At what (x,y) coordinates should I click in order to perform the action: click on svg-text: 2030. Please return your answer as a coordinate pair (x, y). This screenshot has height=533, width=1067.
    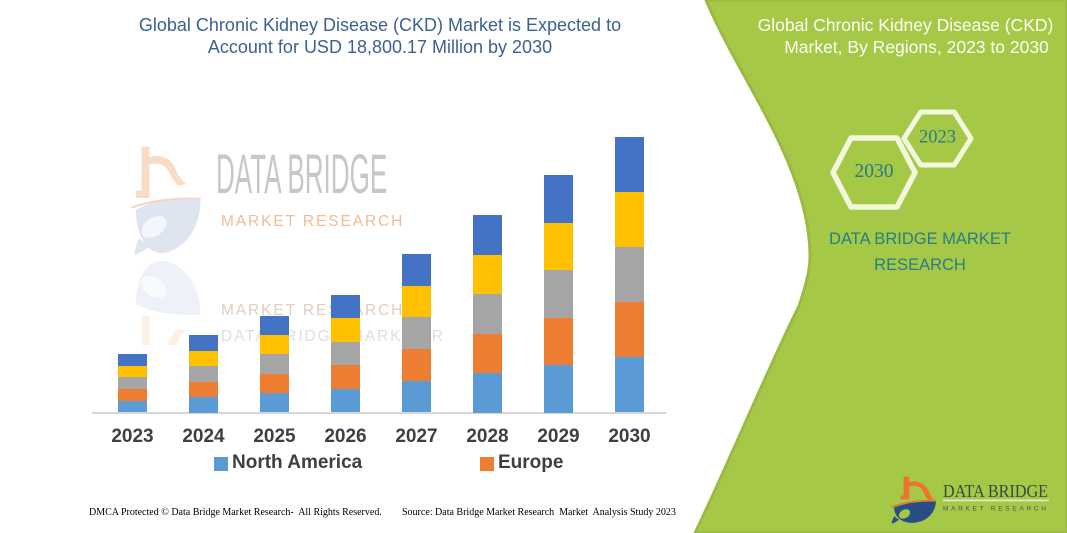
    Looking at the image, I should click on (874, 171).